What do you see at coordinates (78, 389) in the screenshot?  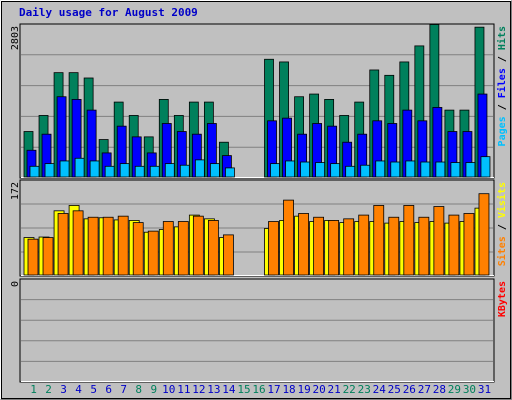 I see `x-tick-label: 4` at bounding box center [78, 389].